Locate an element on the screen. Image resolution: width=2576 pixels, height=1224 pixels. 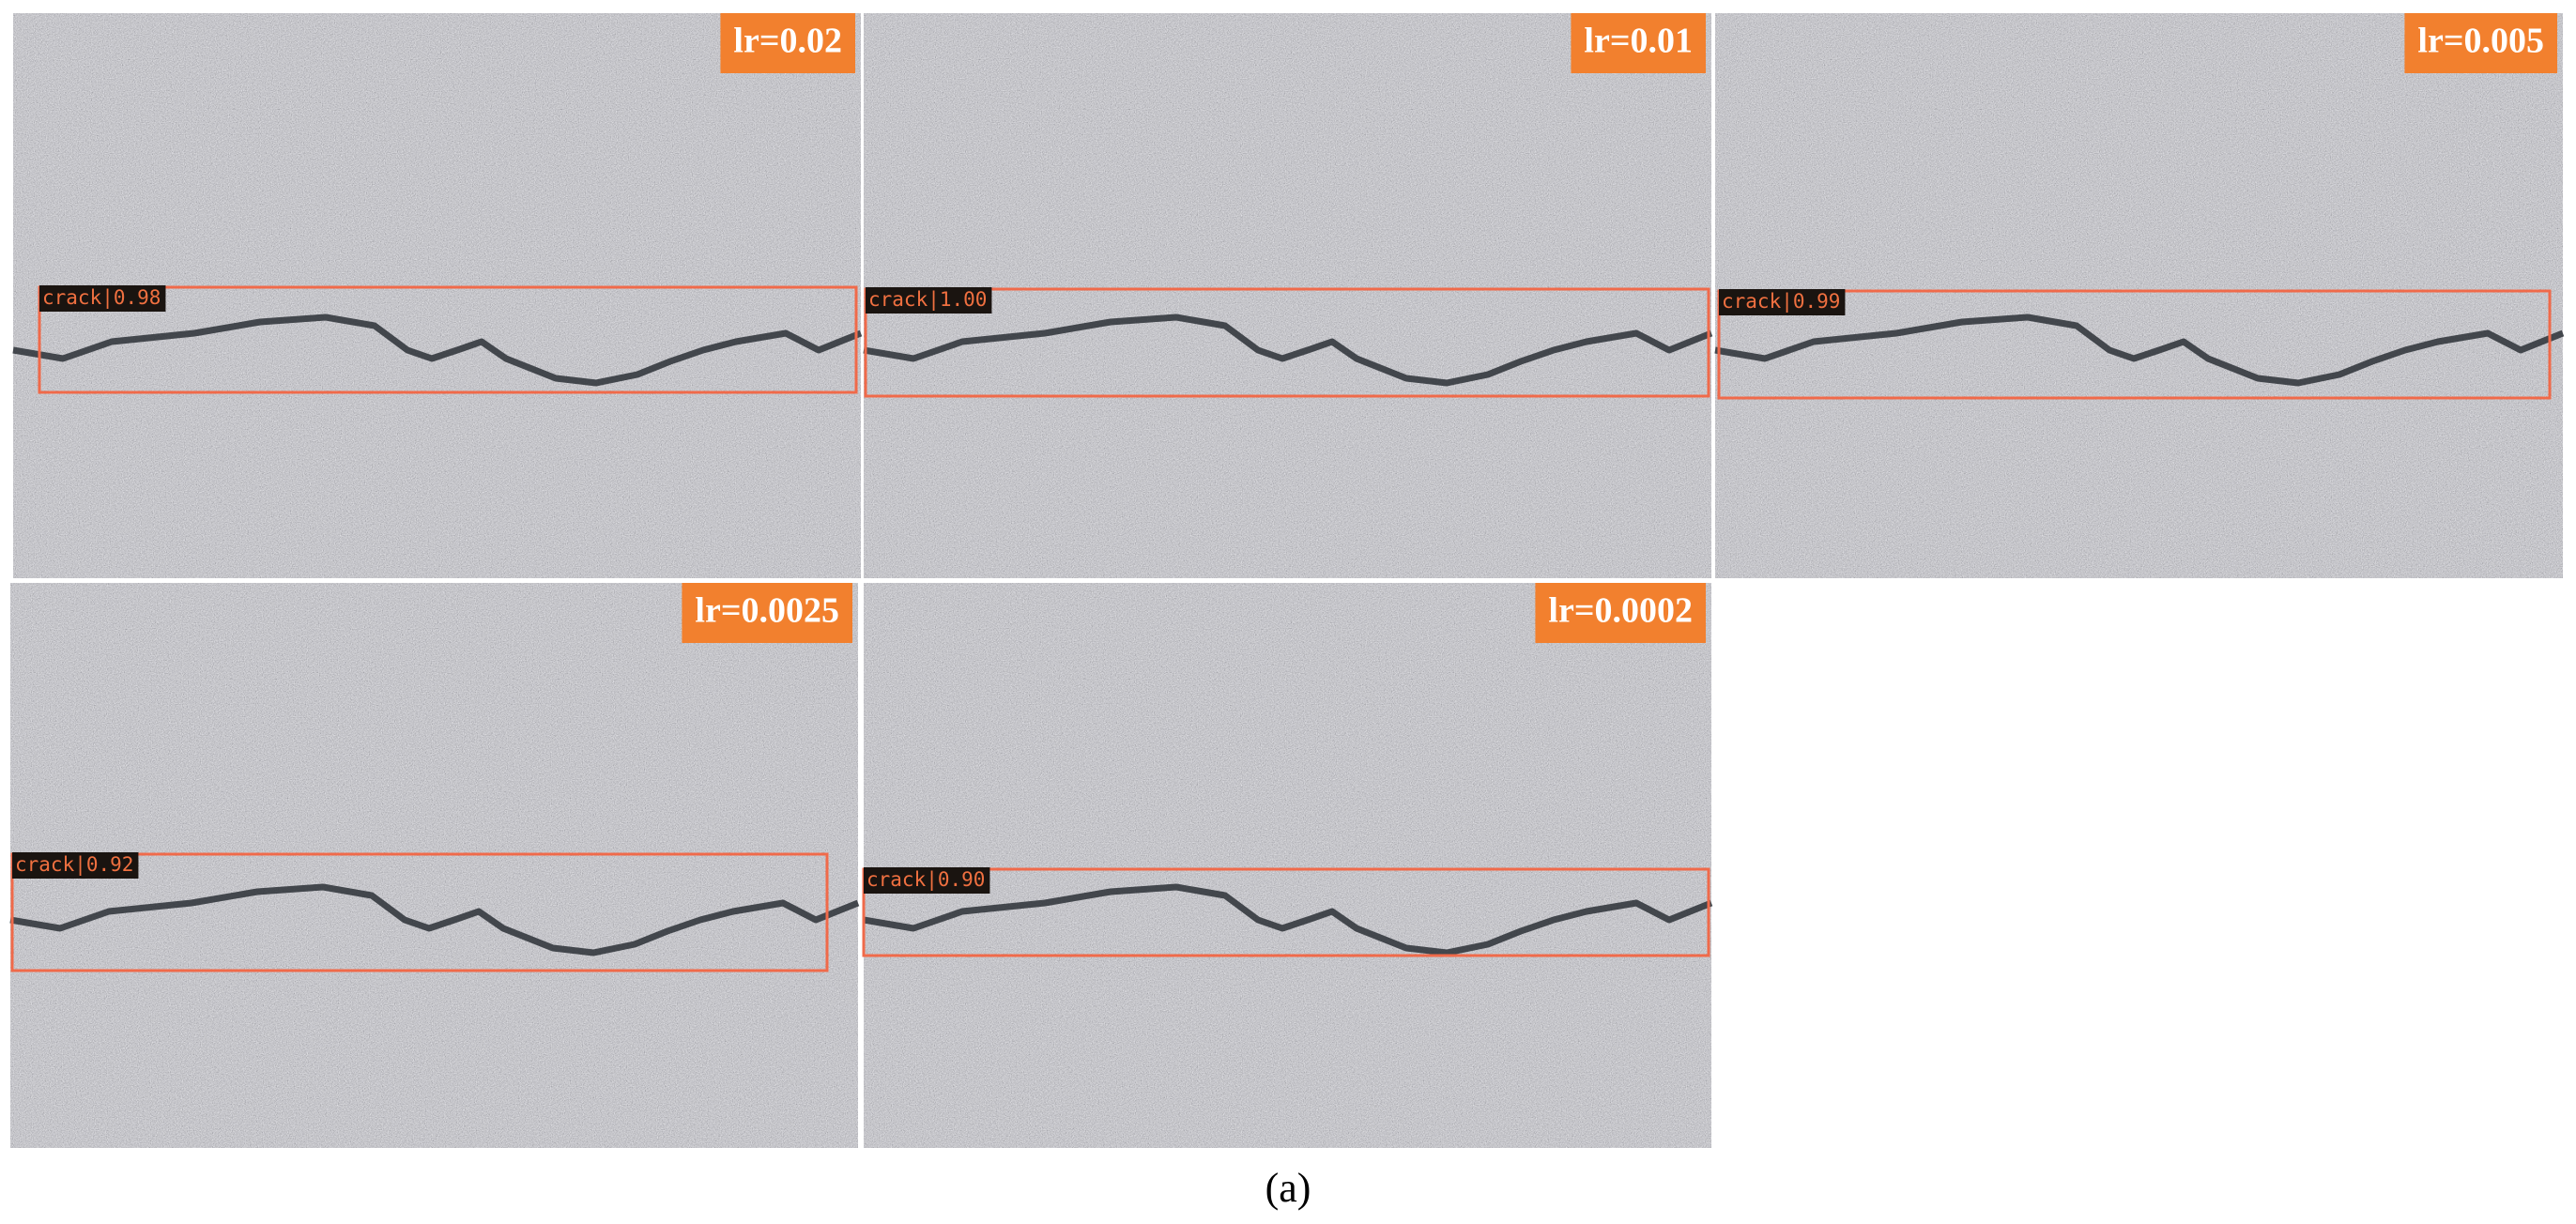
lr-badge: lr=0.0025 is located at coordinates (767, 611).